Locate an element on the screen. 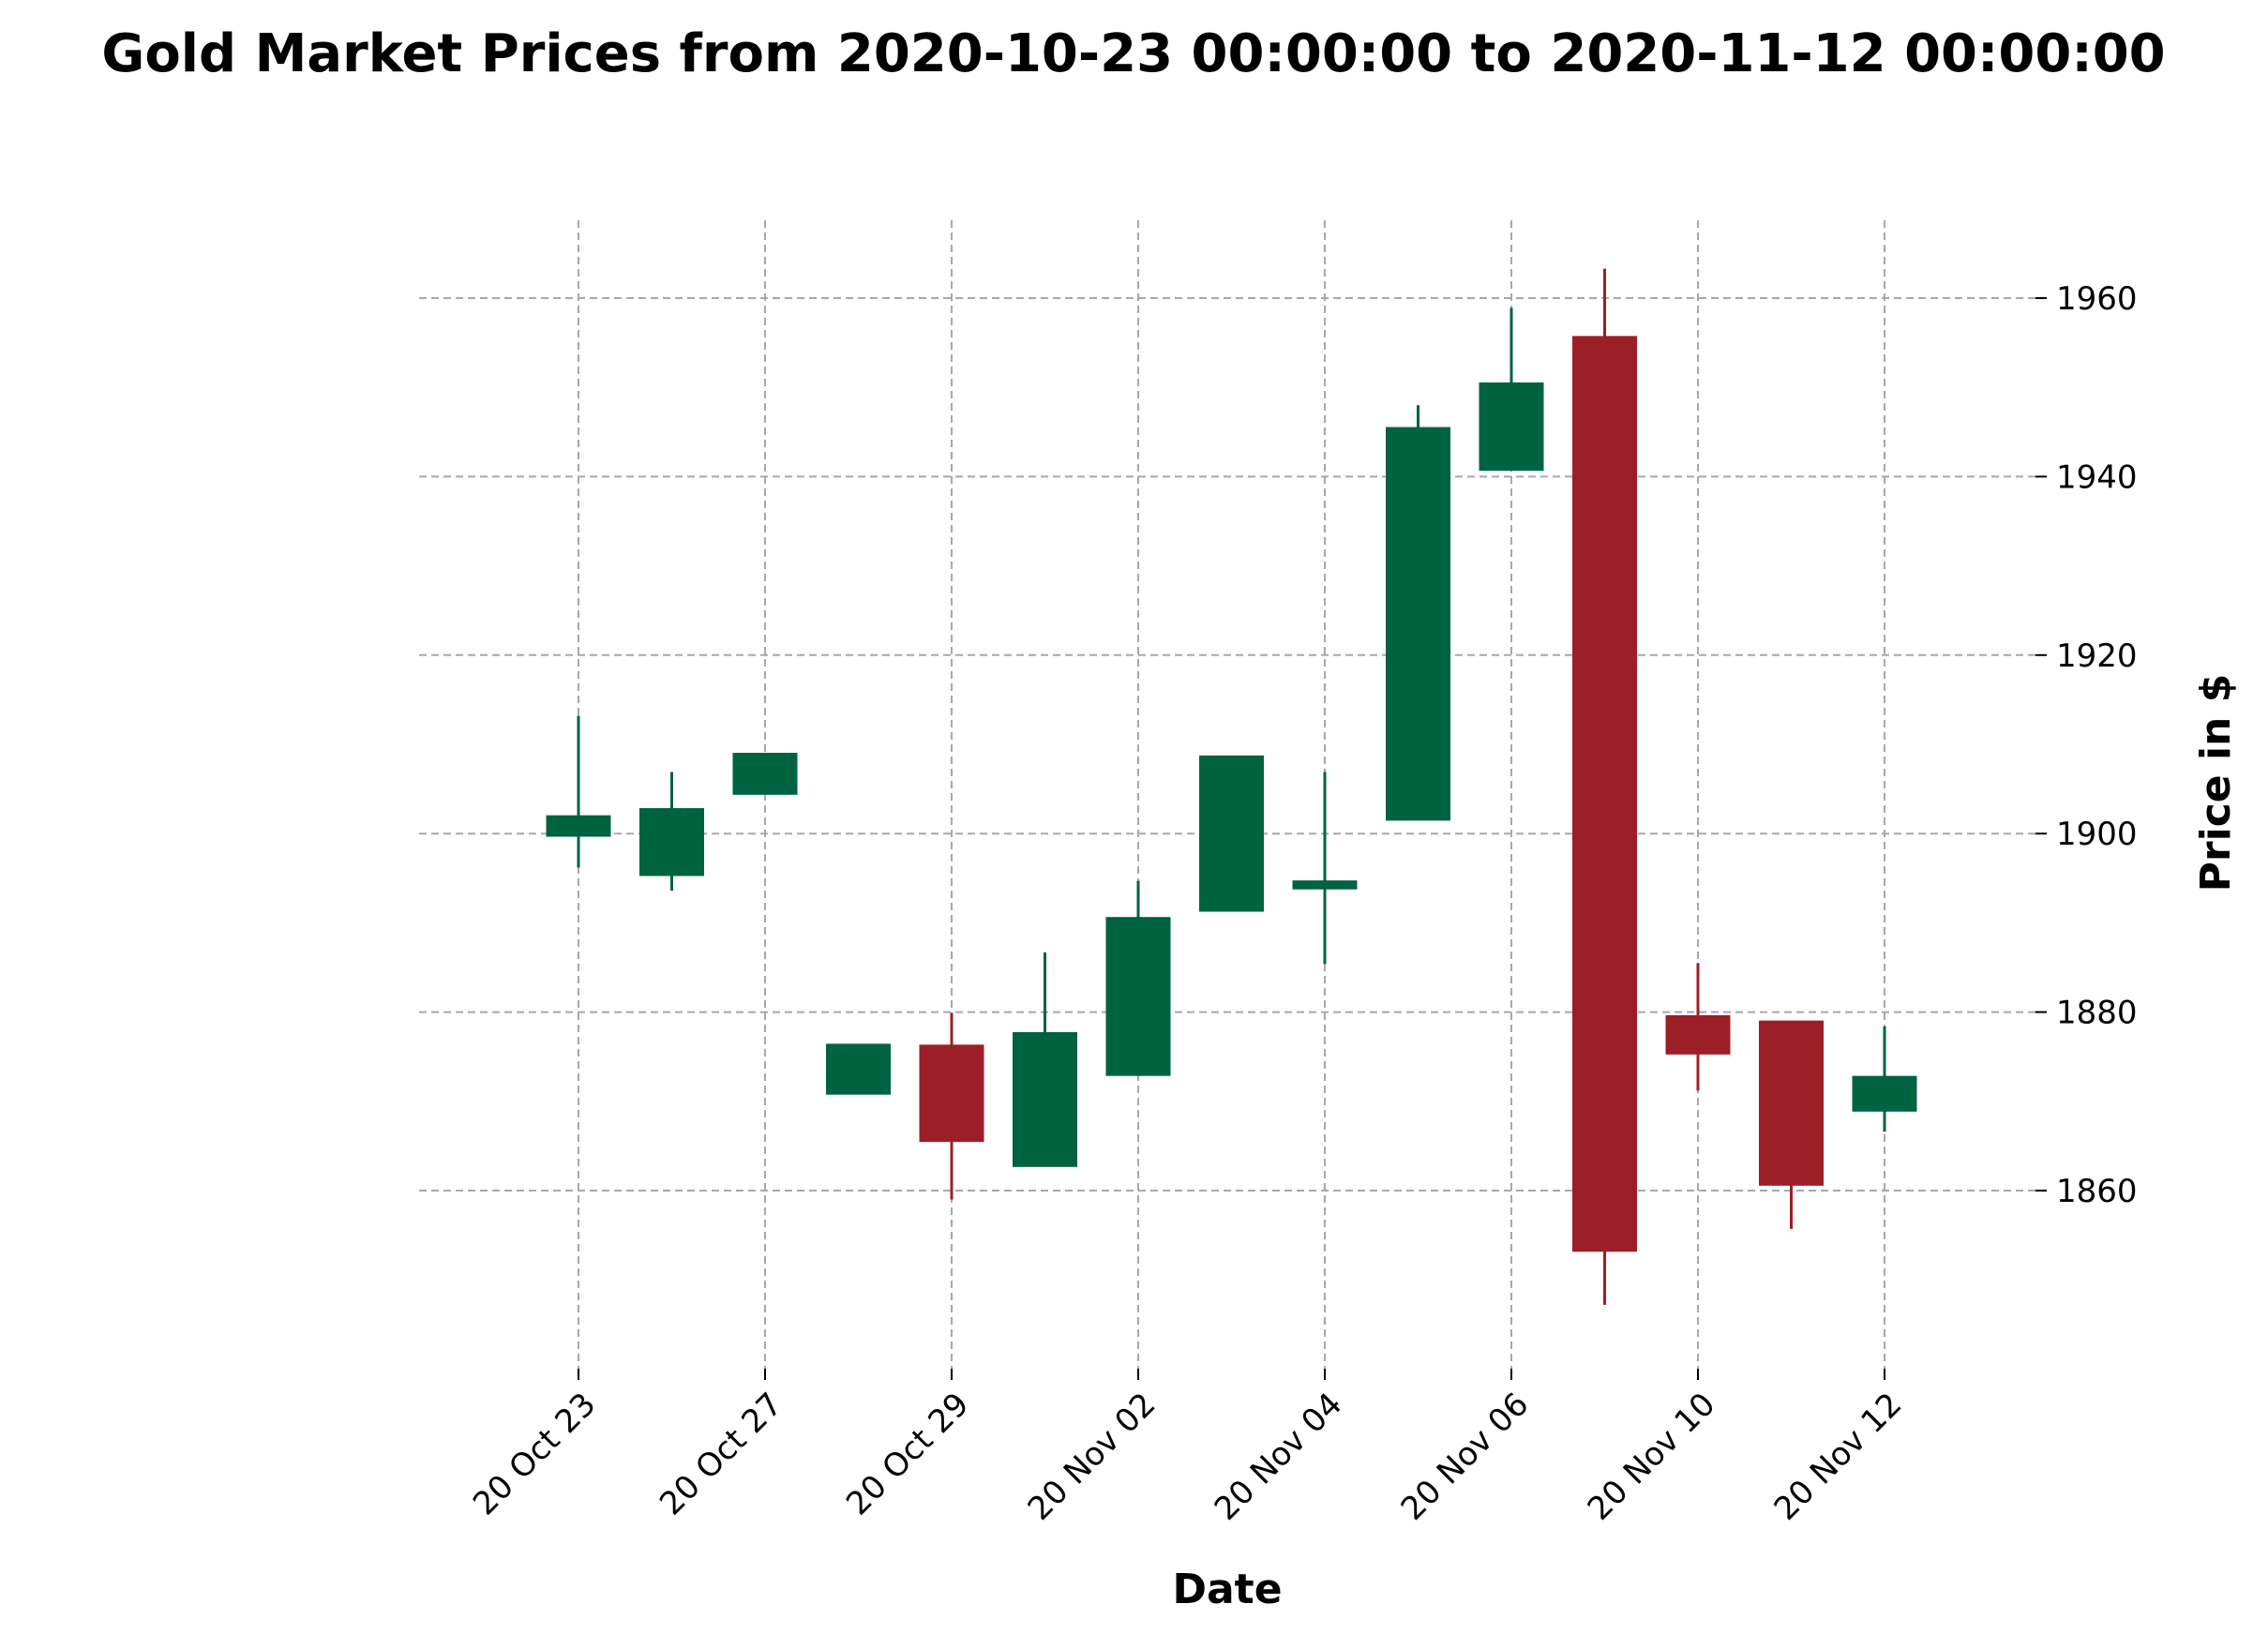  x-tick-label: 20 Nov 10 is located at coordinates (1652, 1457).